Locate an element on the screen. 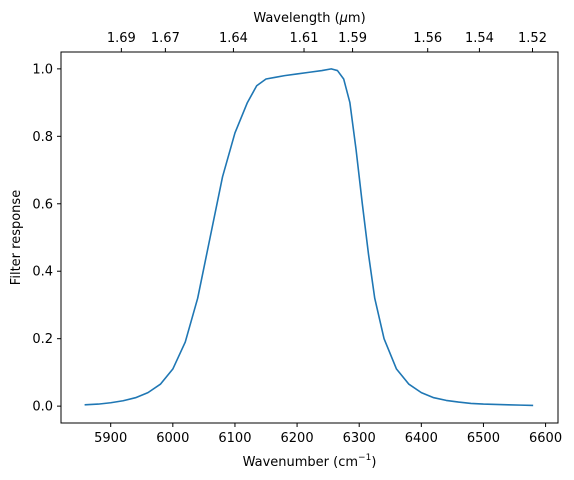 The width and height of the screenshot is (574, 480). bottom-x-ticks: 5900 6000 6100 6200 6300 6400 6500 6600 is located at coordinates (328, 434).